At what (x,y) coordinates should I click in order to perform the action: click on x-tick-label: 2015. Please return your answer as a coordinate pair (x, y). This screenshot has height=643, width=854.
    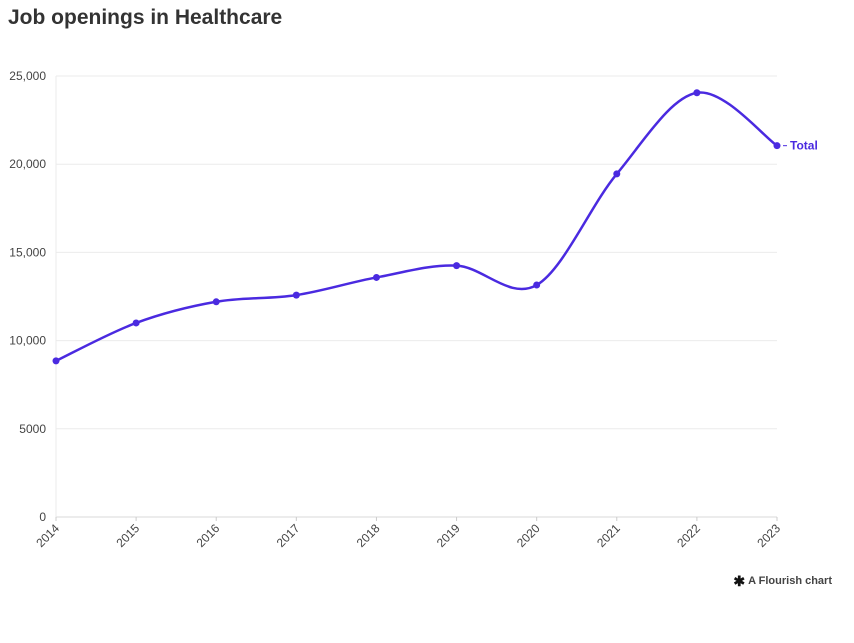
    Looking at the image, I should click on (127, 535).